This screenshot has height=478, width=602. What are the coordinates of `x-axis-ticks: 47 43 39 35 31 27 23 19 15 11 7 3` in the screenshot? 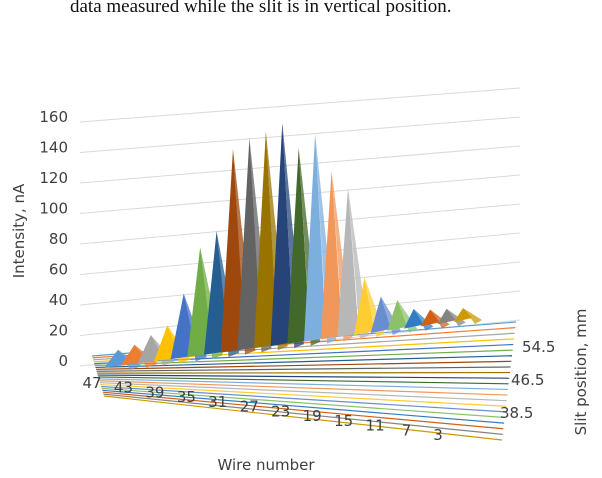 It's located at (262, 409).